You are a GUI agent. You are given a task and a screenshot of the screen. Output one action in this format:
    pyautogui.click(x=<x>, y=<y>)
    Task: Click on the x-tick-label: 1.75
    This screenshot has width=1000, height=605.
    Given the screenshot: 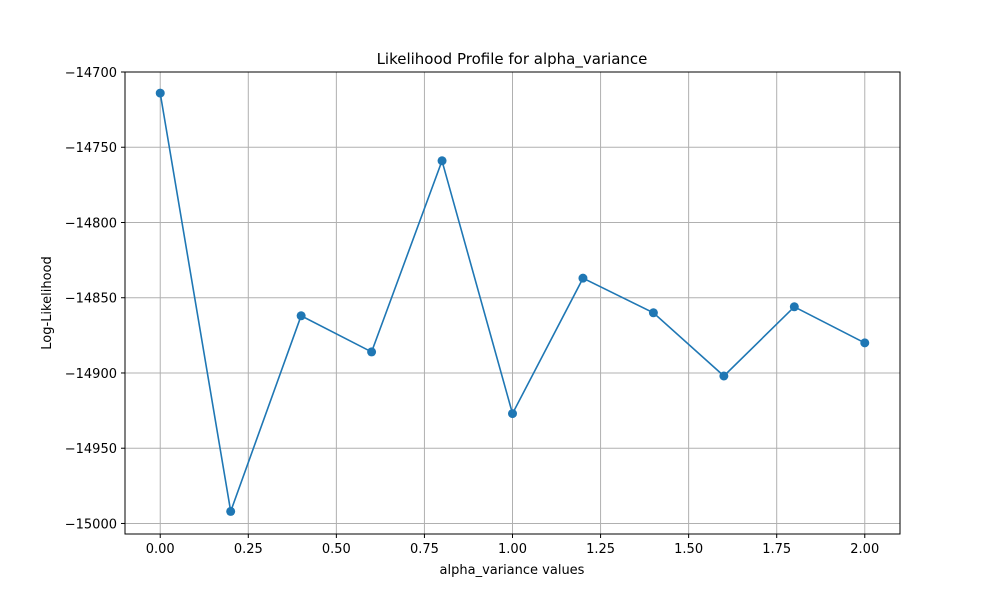 What is the action you would take?
    pyautogui.click(x=776, y=549)
    